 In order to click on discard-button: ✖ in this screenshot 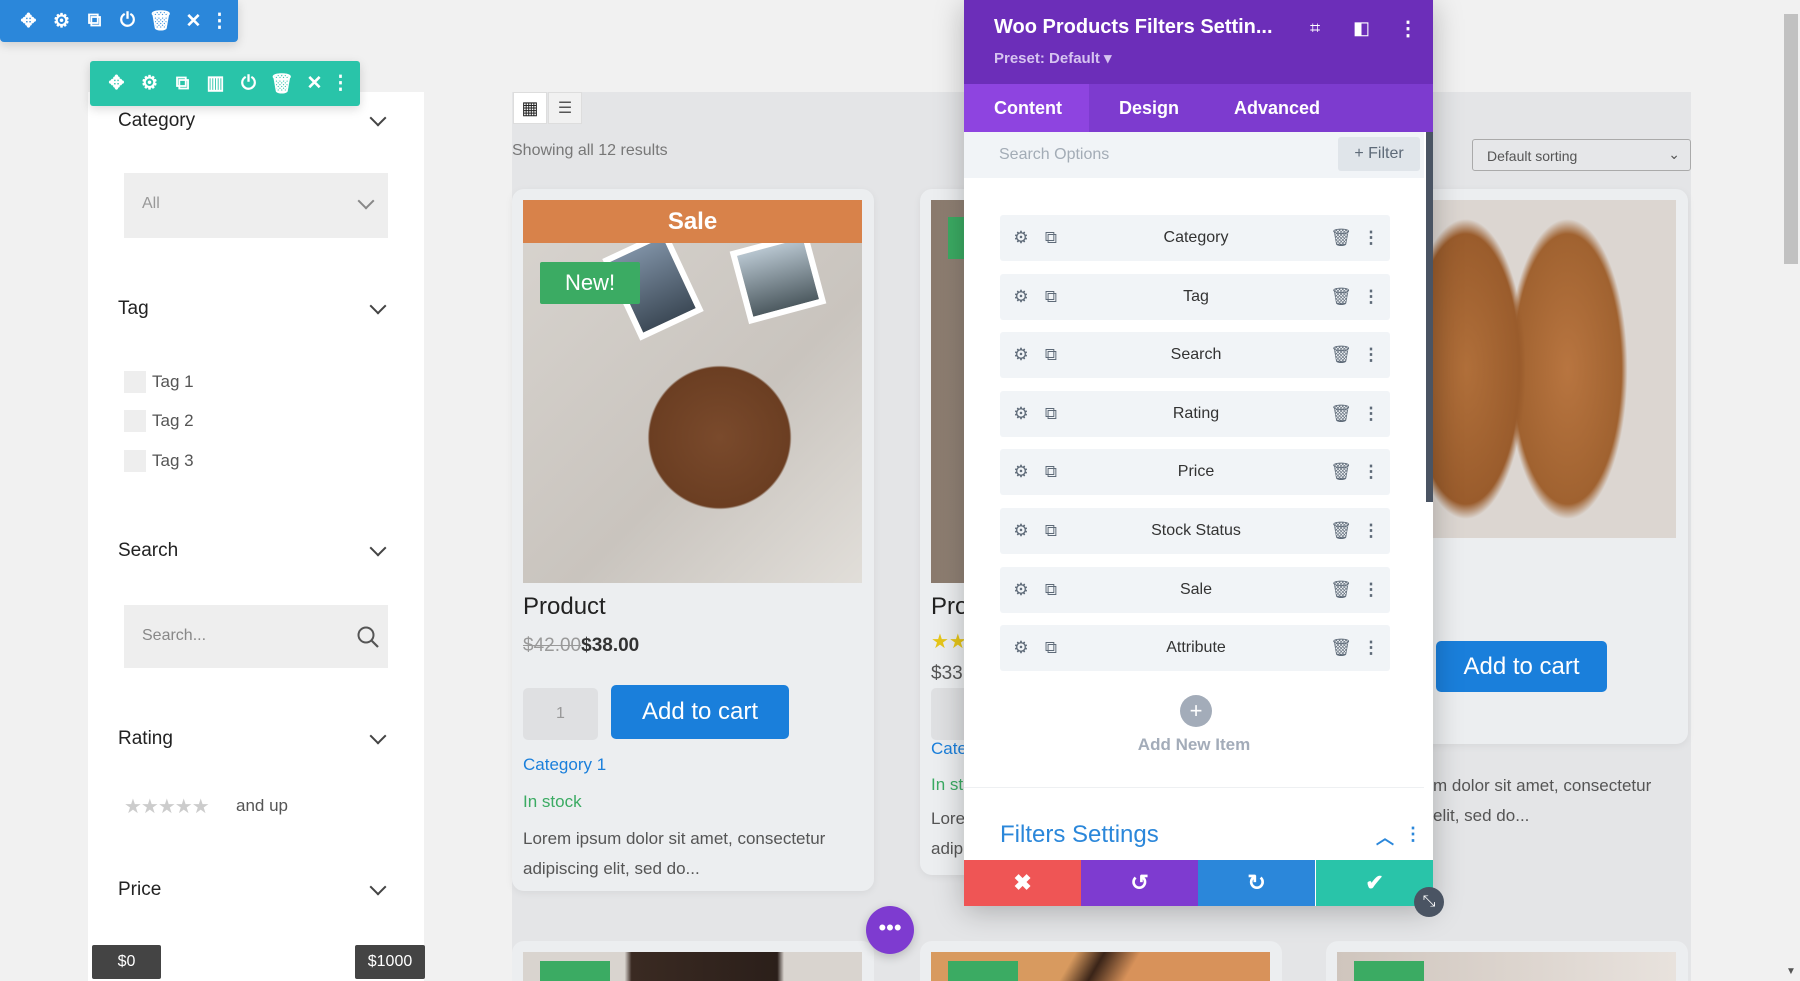, I will do `click(1023, 883)`.